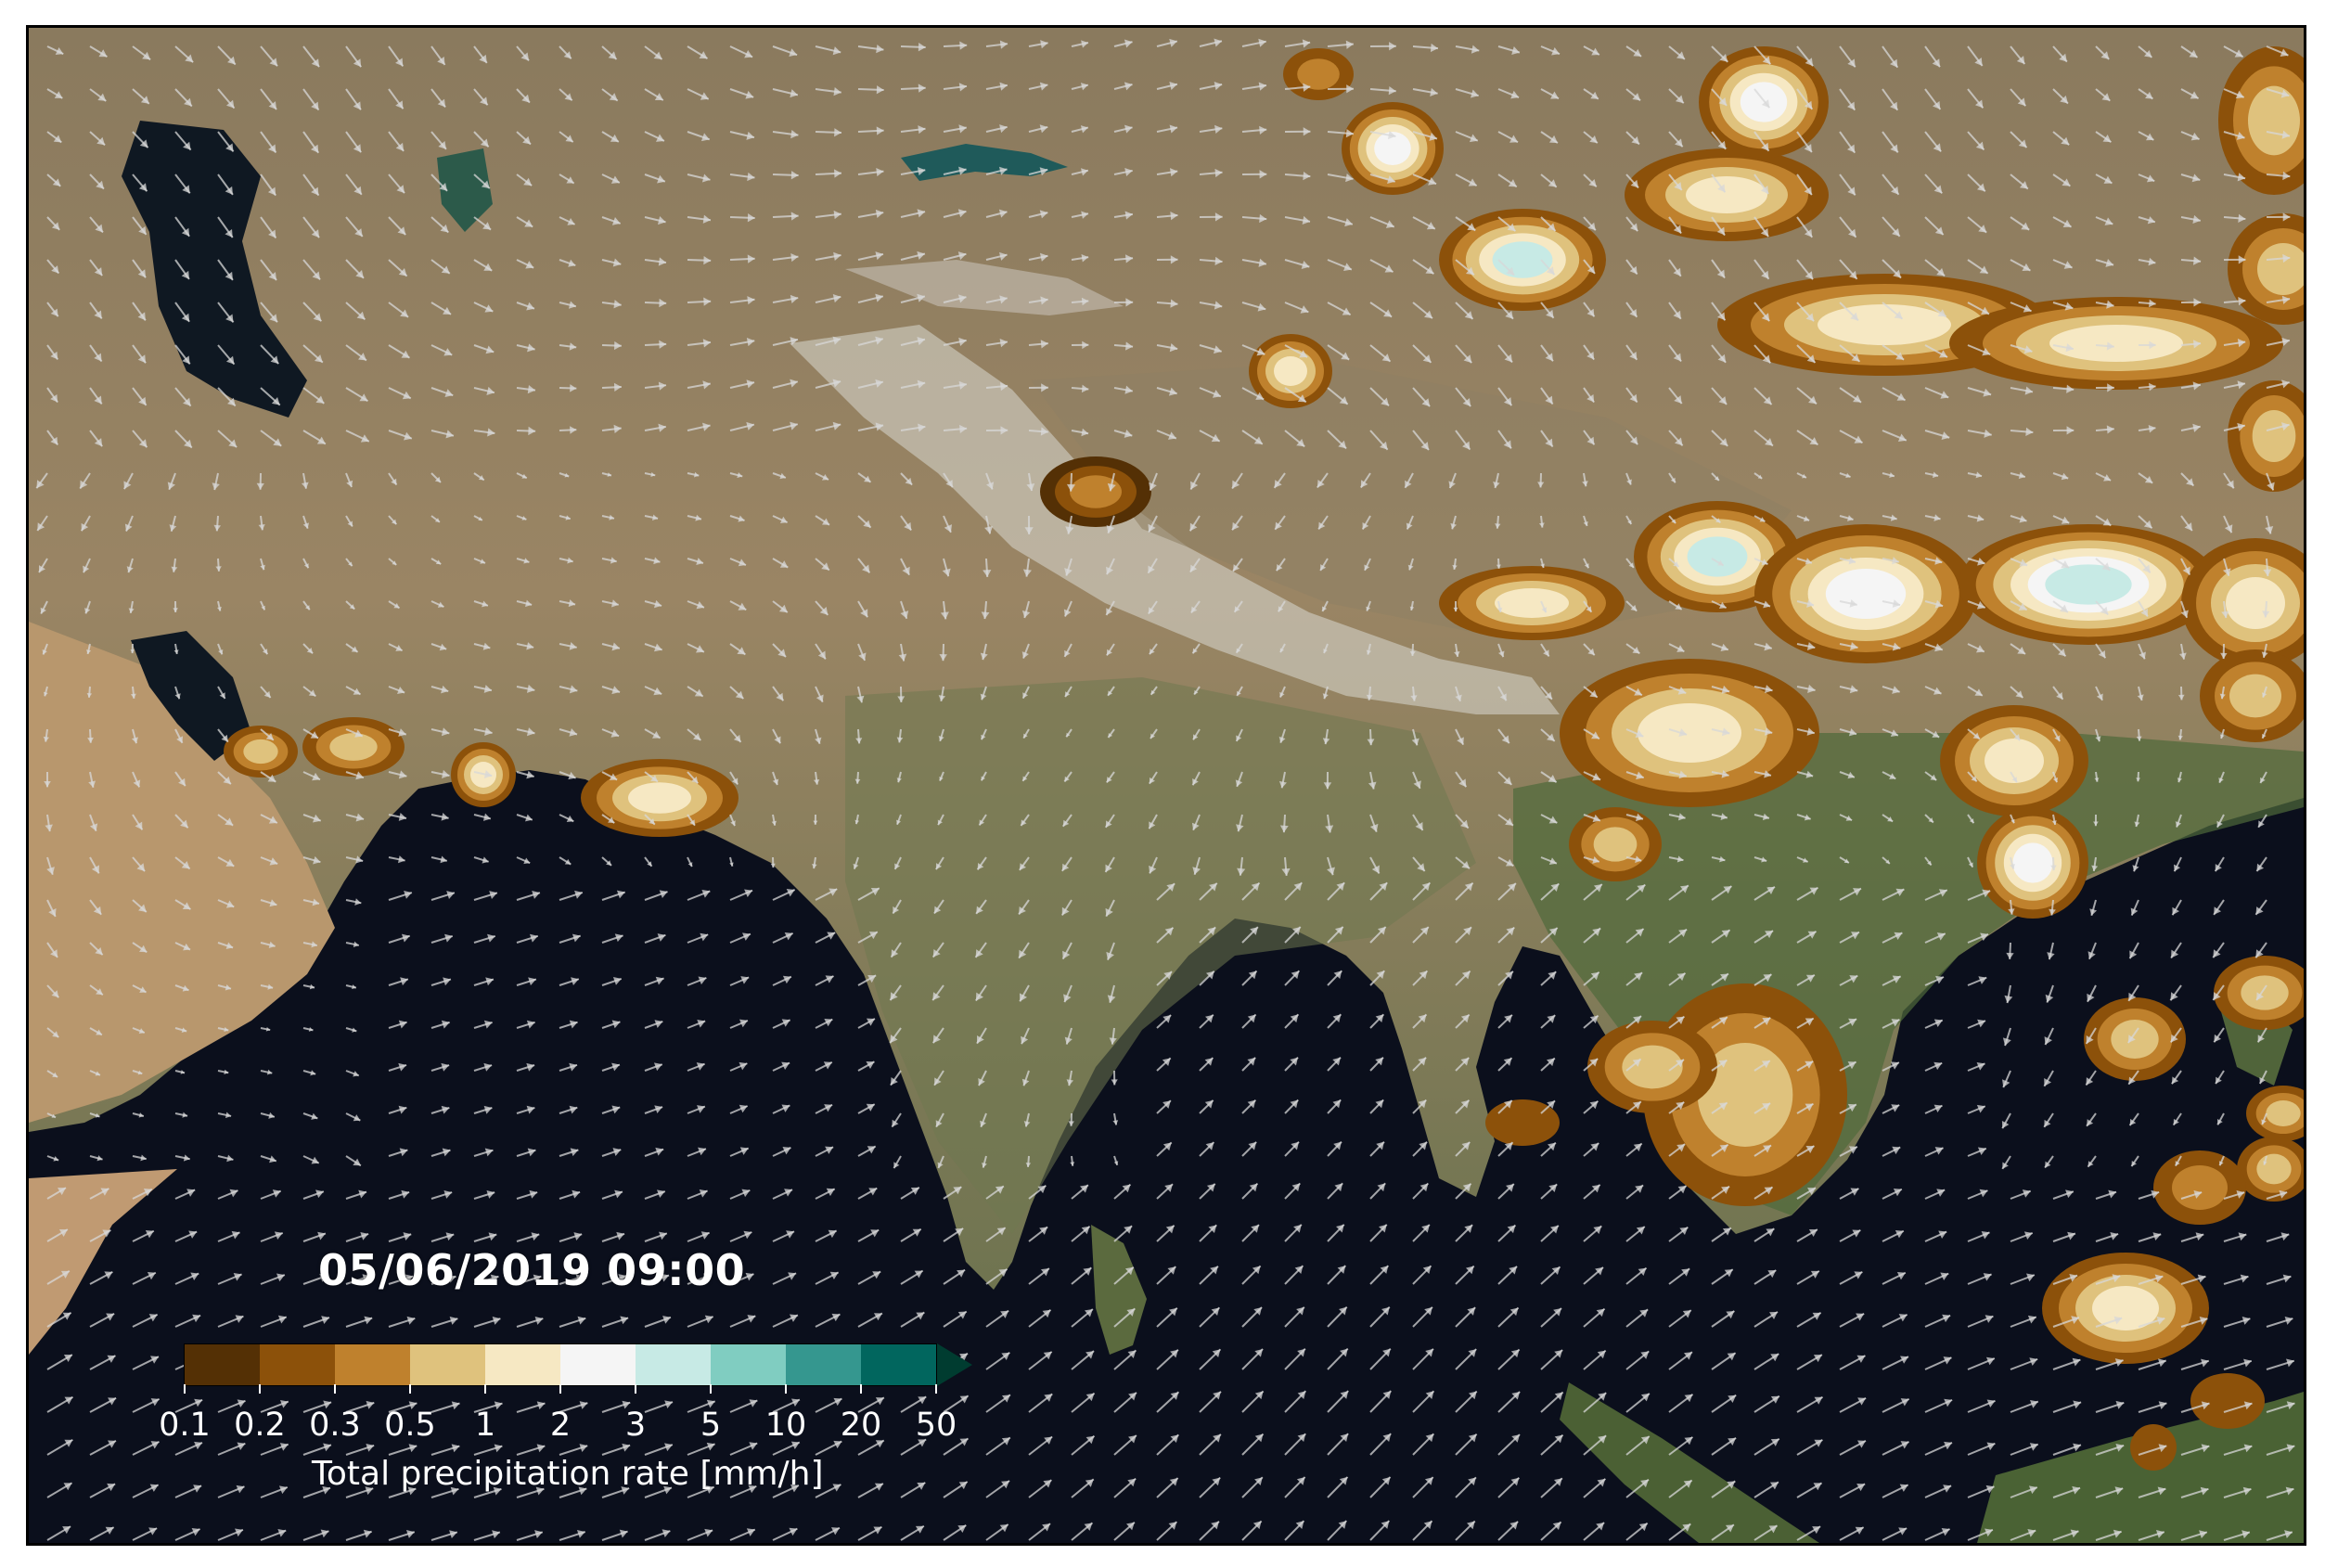 The image size is (2325, 1568). I want to click on land-africa-horn, so click(103, 1262).